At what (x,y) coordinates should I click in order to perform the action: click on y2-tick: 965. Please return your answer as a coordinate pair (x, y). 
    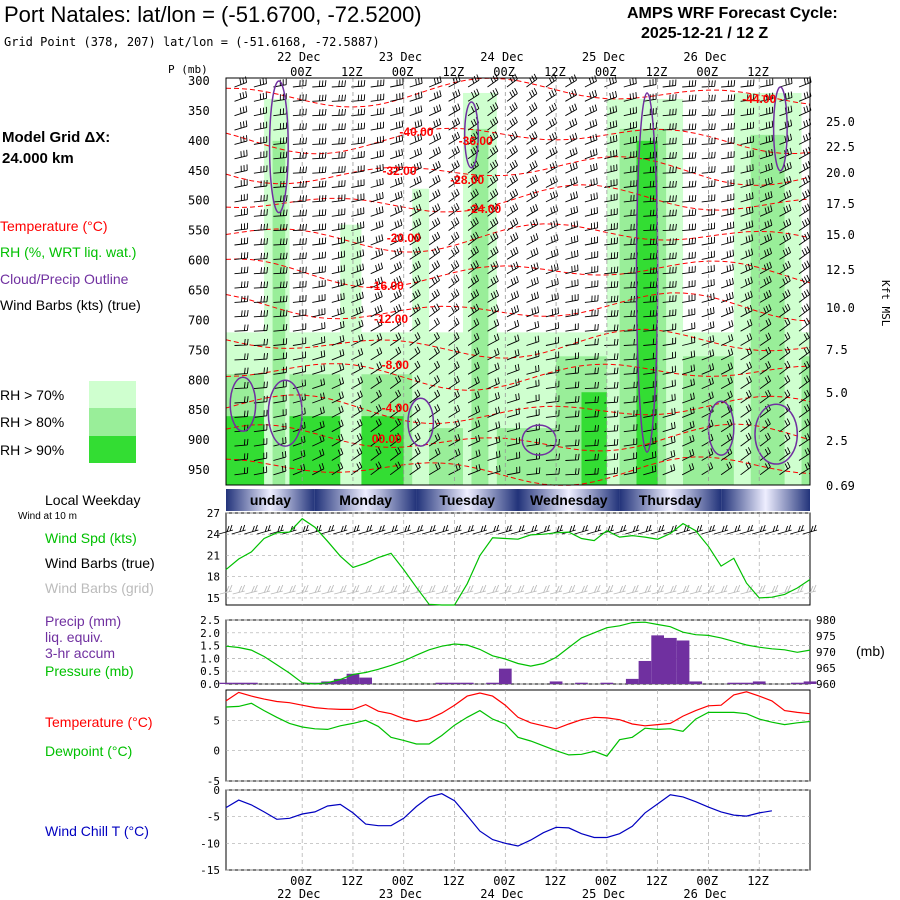
    Looking at the image, I should click on (826, 668).